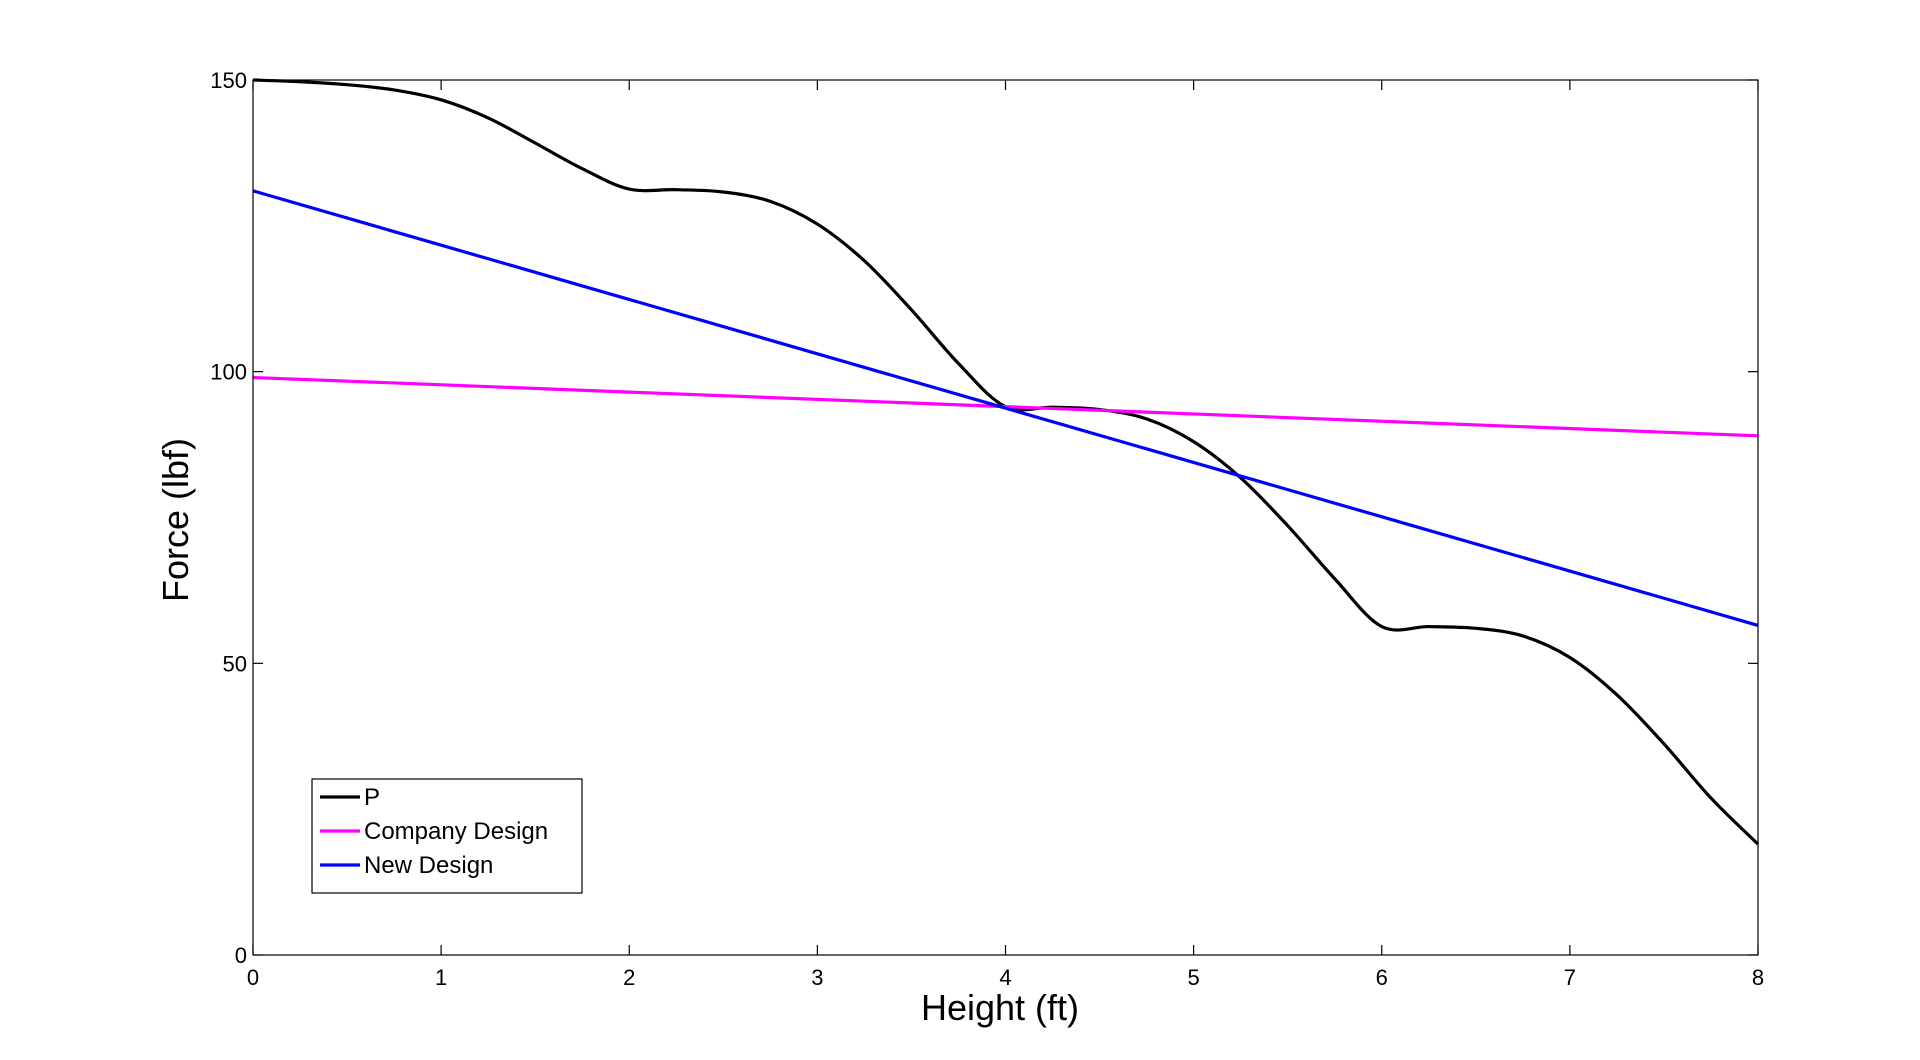 The image size is (1920, 1060). I want to click on x-axis-label: Height (ft), so click(1000, 1007).